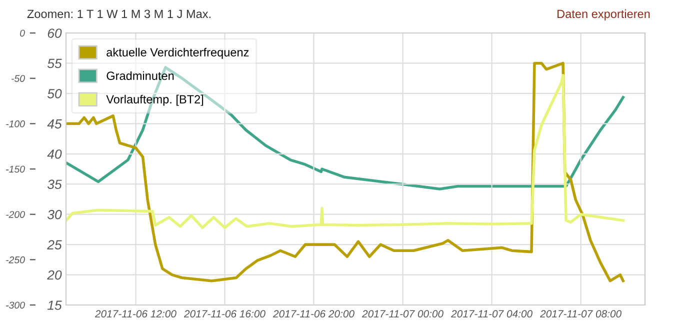  Describe the element at coordinates (54, 154) in the screenshot. I see `y-tick-label: 40` at that location.